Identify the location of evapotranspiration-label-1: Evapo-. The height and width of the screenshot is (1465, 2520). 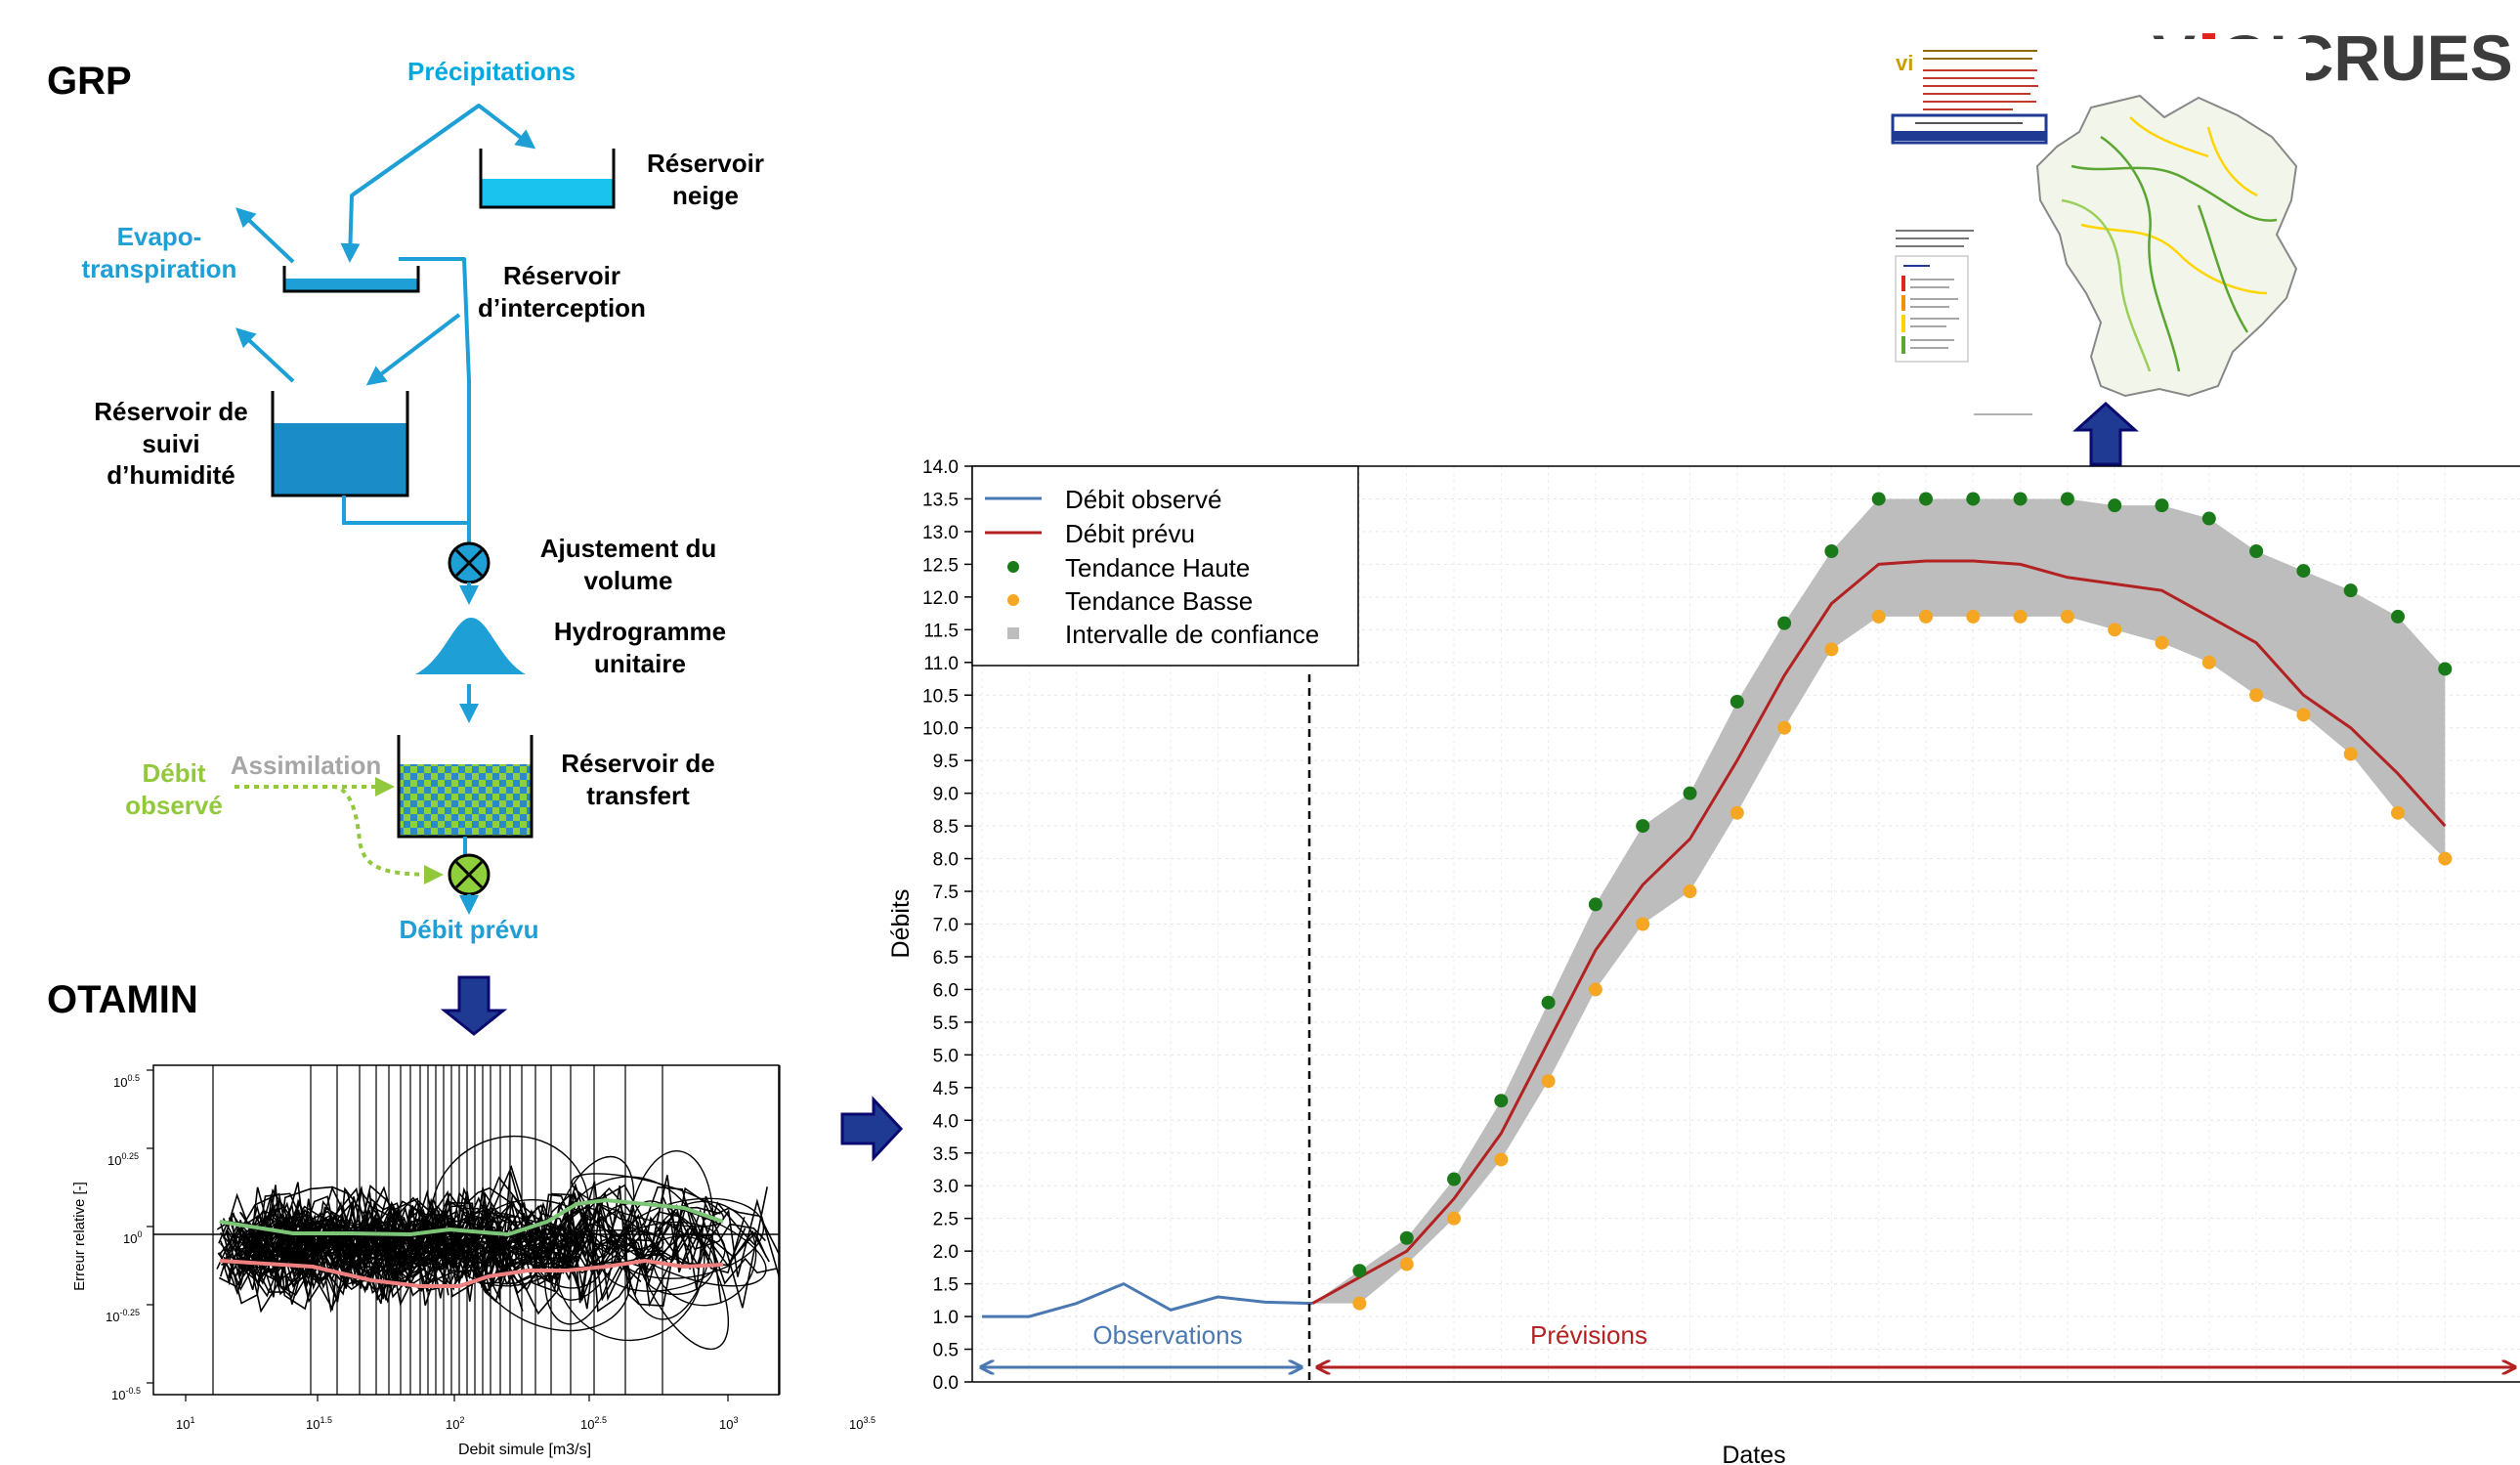
(159, 236).